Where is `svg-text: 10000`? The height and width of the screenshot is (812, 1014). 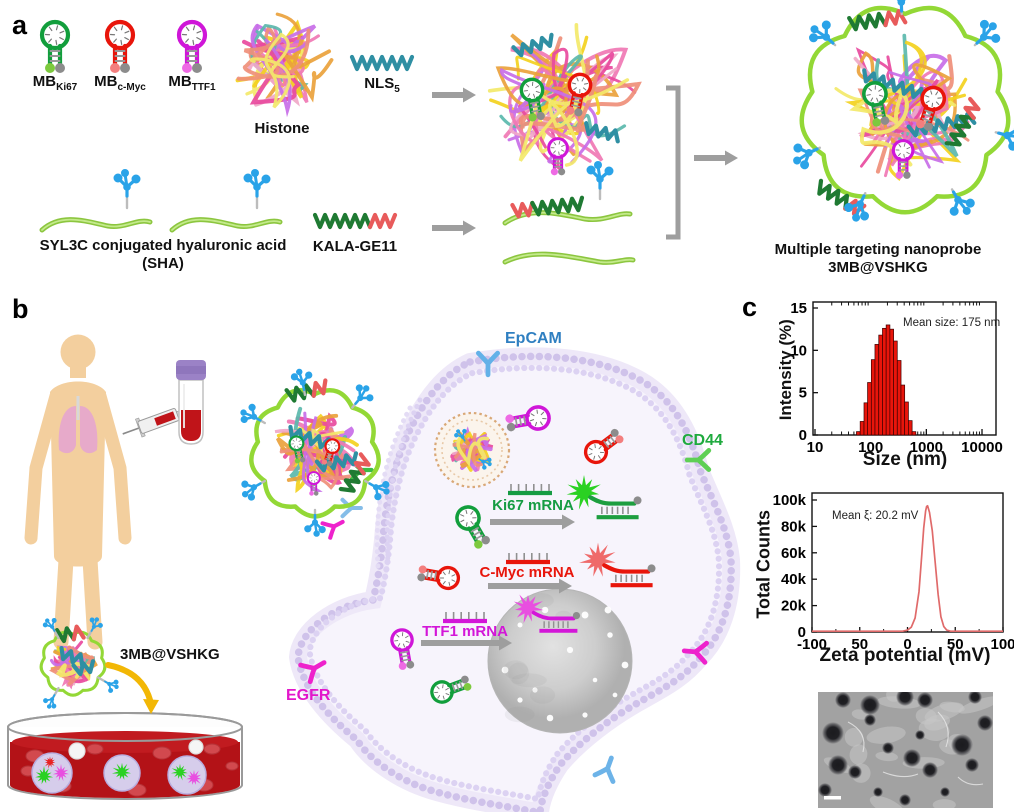
svg-text: 10000 is located at coordinates (982, 447).